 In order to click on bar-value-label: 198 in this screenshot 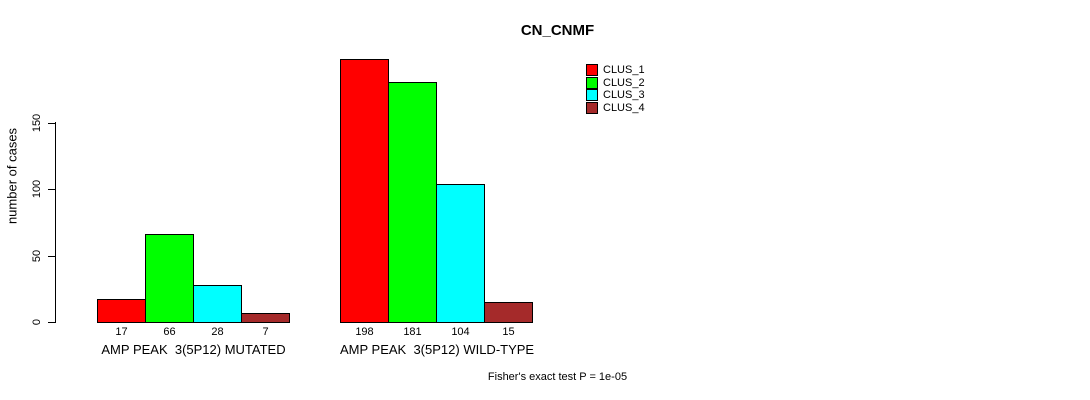, I will do `click(364, 332)`.